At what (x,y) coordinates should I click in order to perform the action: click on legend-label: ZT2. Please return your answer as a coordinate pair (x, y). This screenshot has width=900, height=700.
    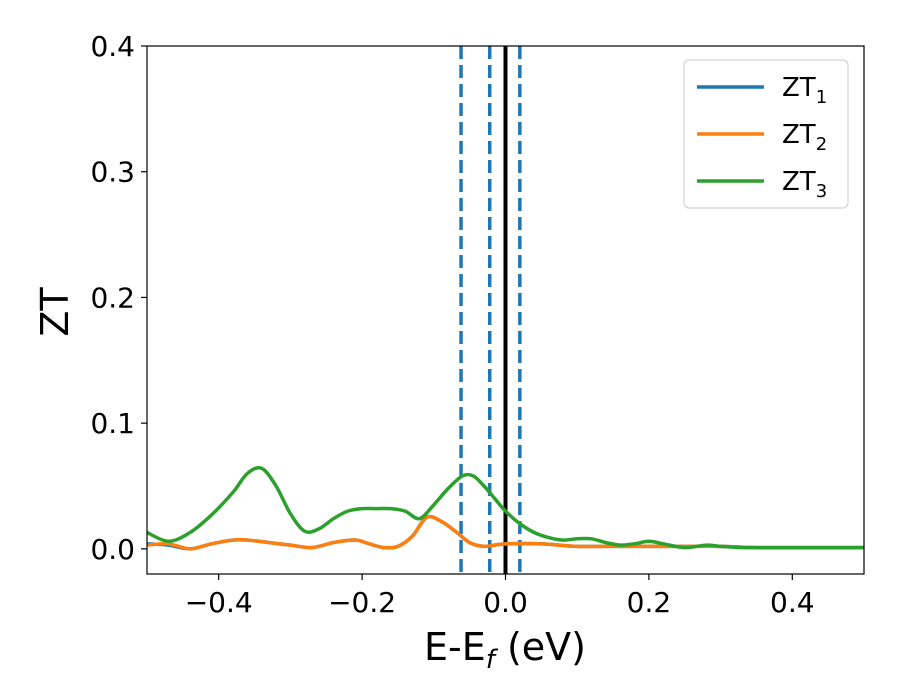
    Looking at the image, I should click on (804, 137).